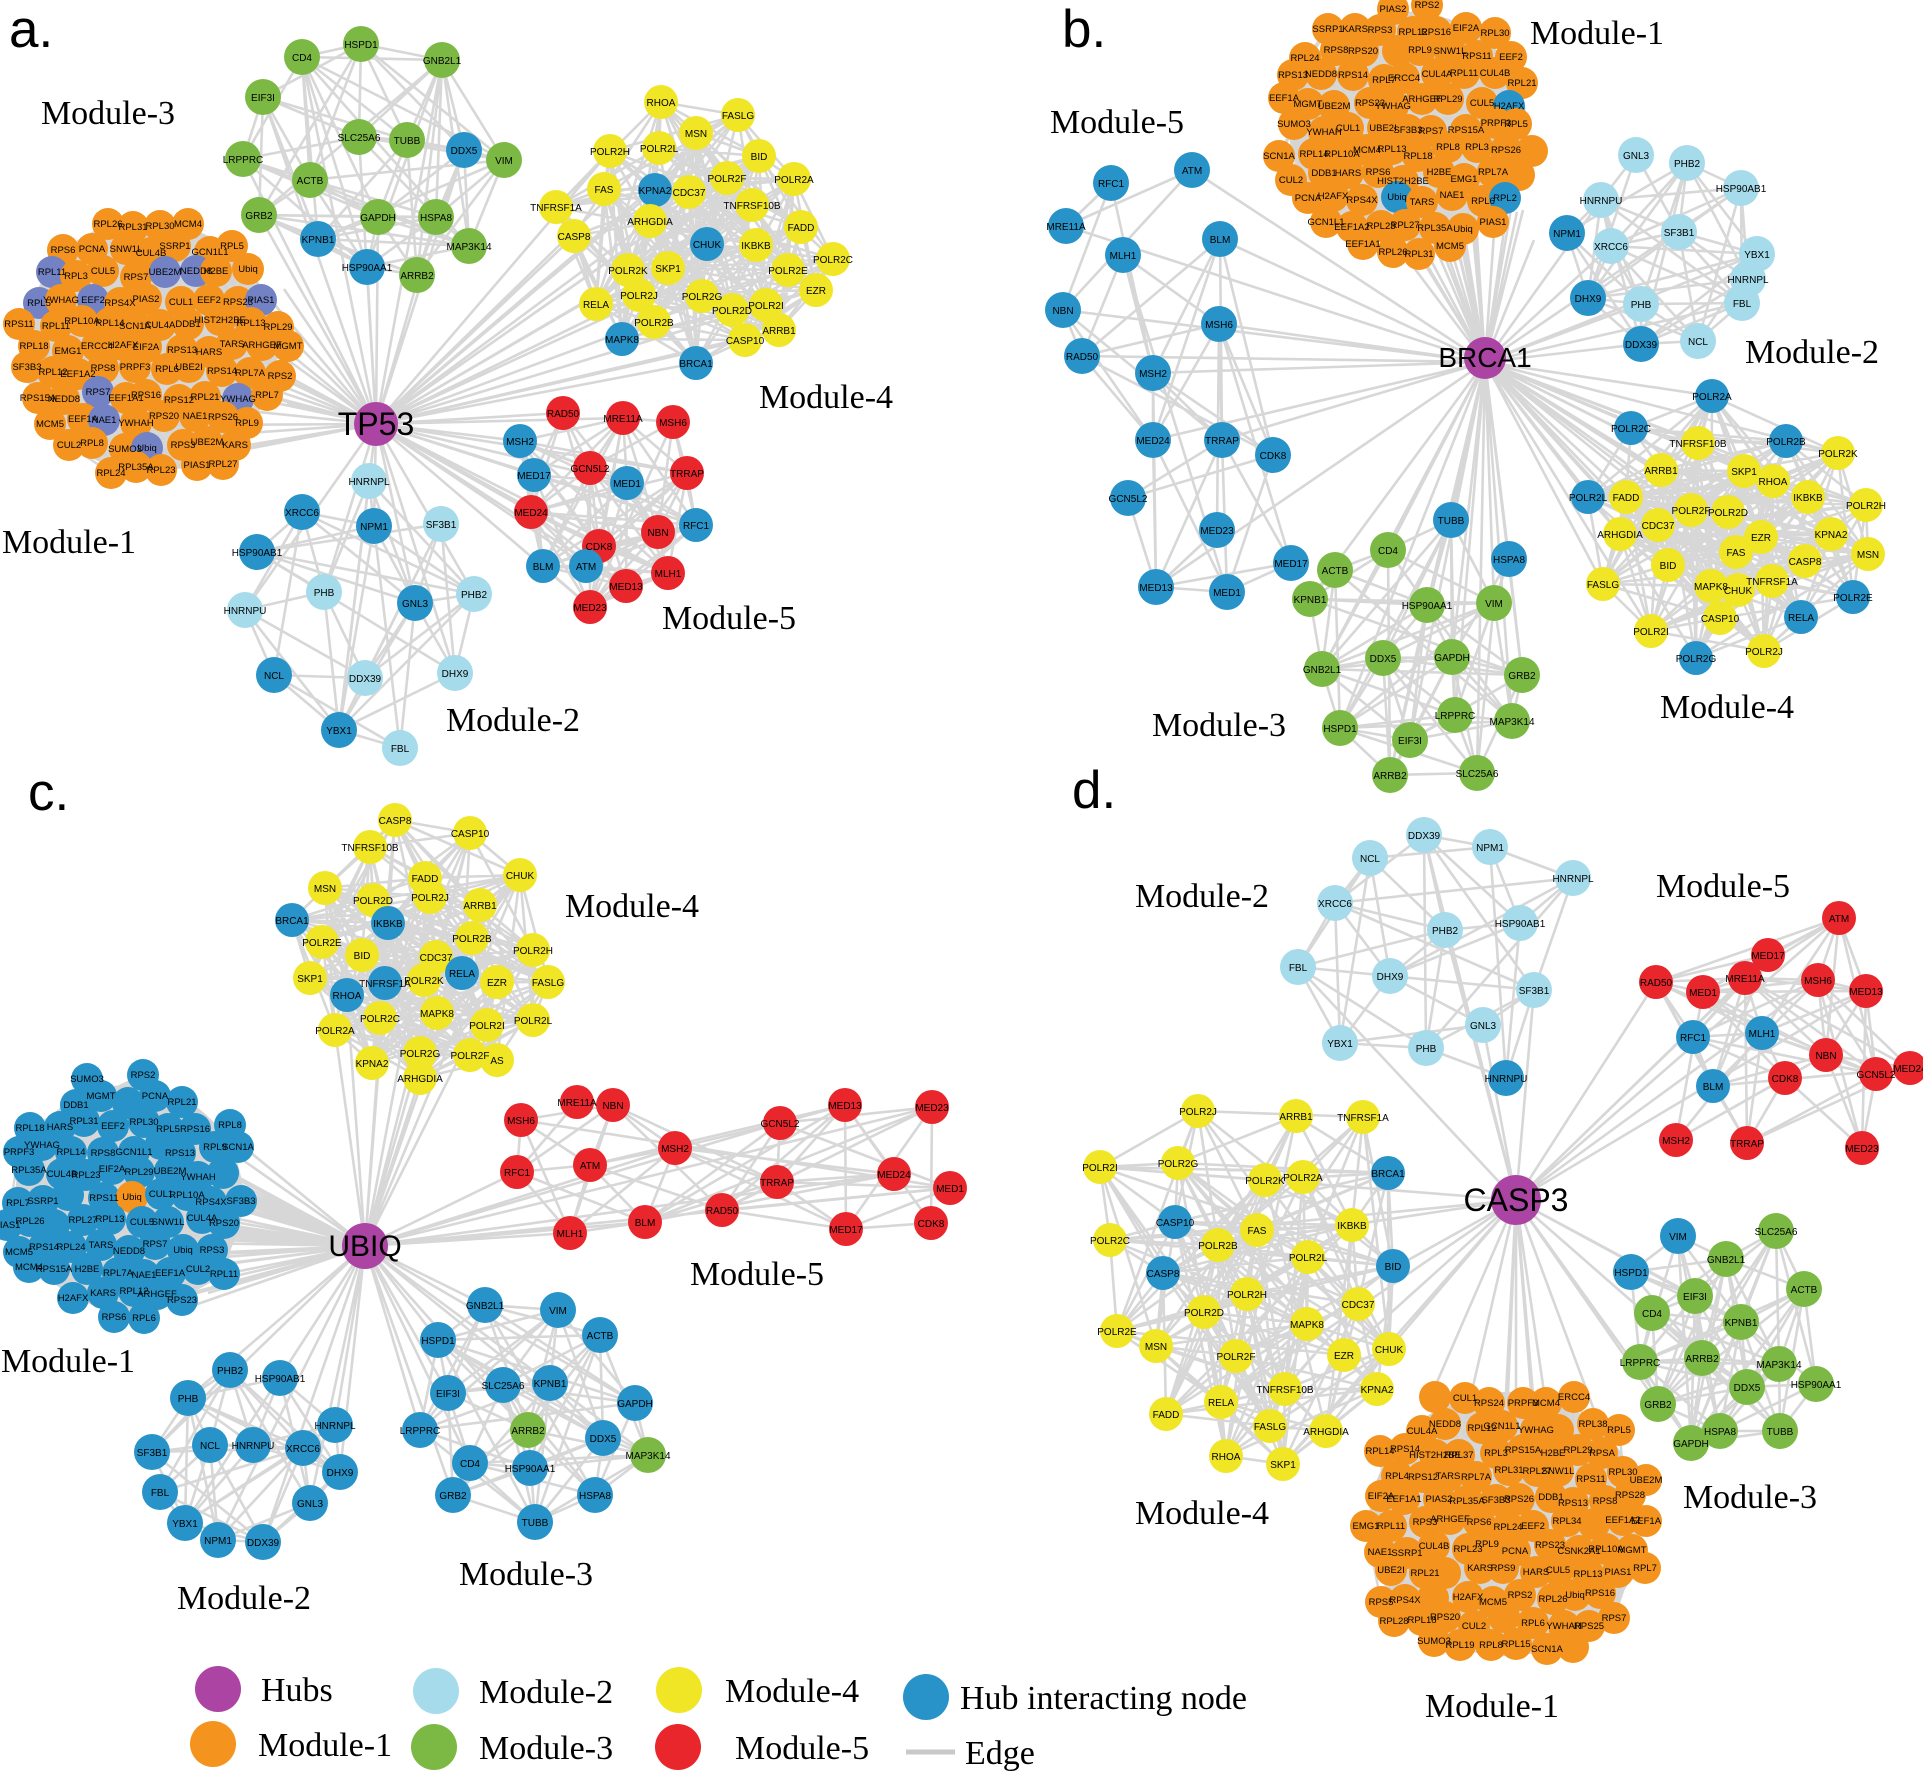 This screenshot has width=1923, height=1775. What do you see at coordinates (56, 326) in the screenshot?
I see `svg-text: RPL11` at bounding box center [56, 326].